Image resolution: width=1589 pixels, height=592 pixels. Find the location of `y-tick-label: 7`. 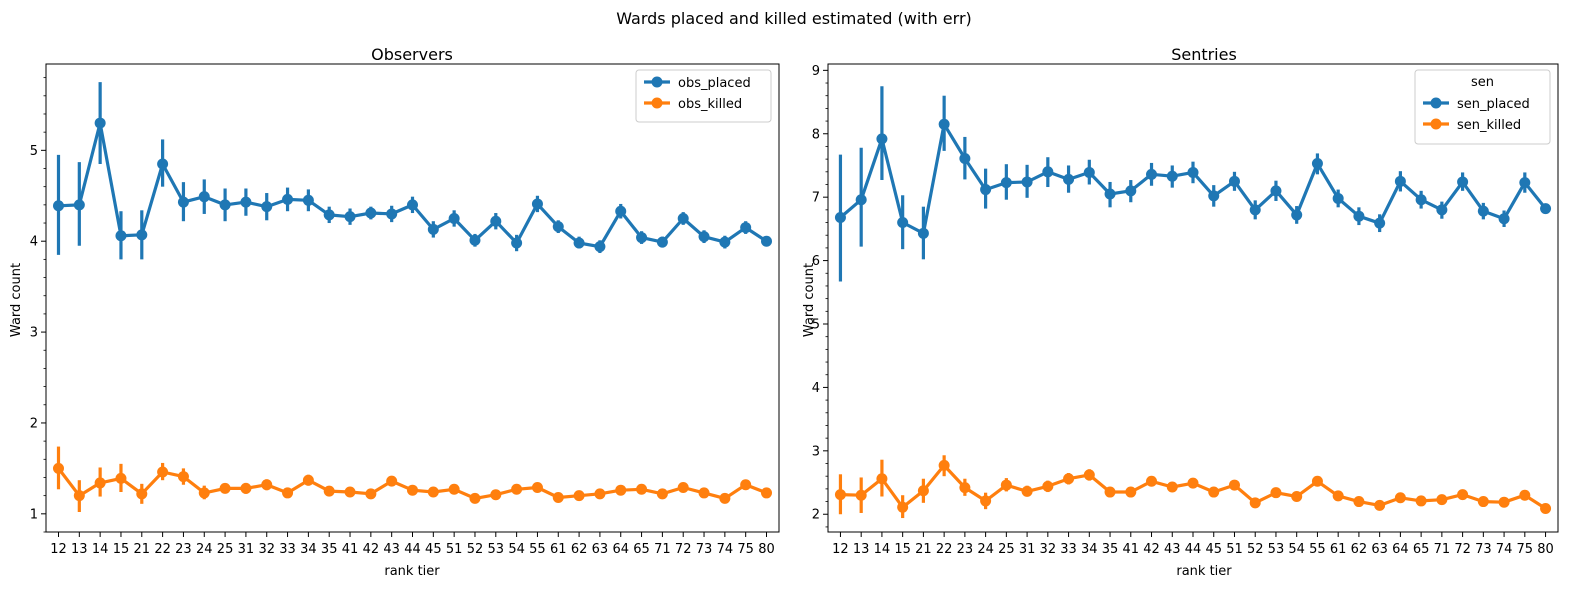

y-tick-label: 7 is located at coordinates (816, 198).